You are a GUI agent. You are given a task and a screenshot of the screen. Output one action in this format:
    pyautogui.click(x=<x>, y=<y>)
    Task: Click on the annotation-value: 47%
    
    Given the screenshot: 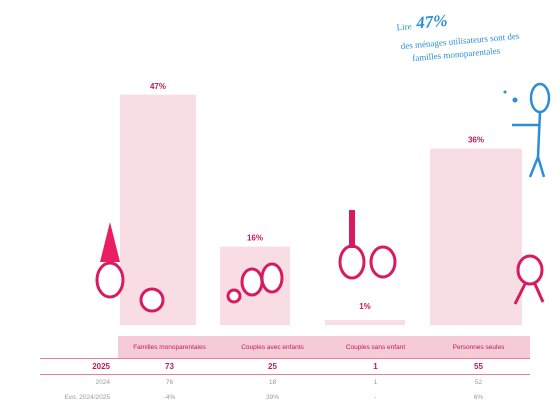 What is the action you would take?
    pyautogui.click(x=431, y=22)
    